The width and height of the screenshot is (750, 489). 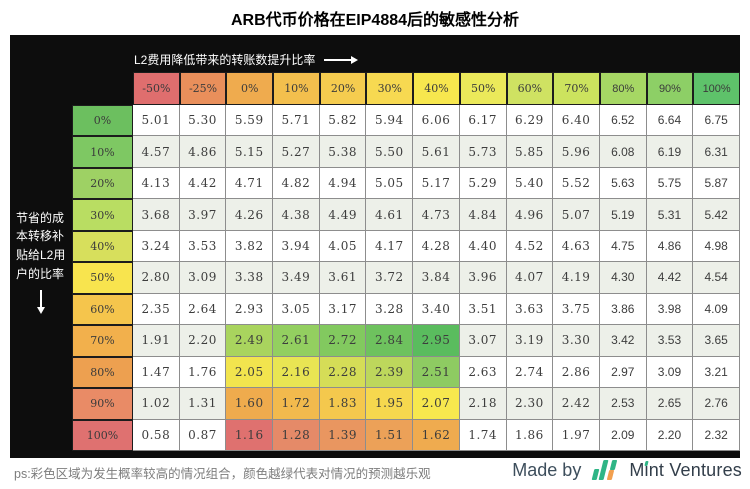 I want to click on heatmap-cell: 4.94, so click(x=343, y=183).